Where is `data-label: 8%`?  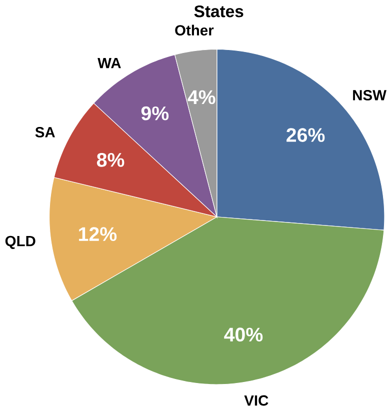 data-label: 8% is located at coordinates (110, 159).